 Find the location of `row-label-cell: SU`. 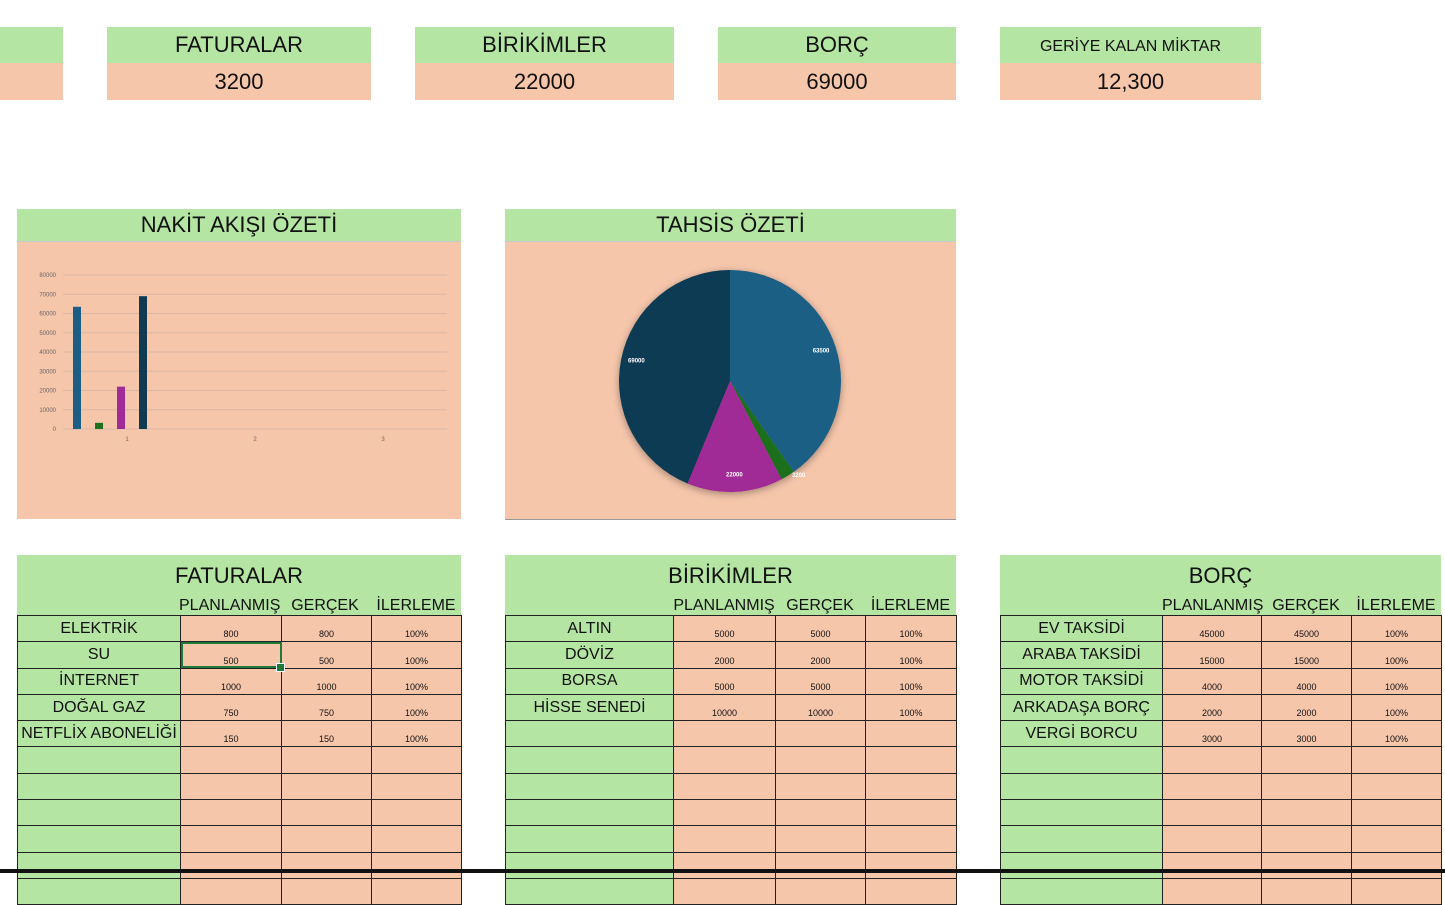

row-label-cell: SU is located at coordinates (99, 655).